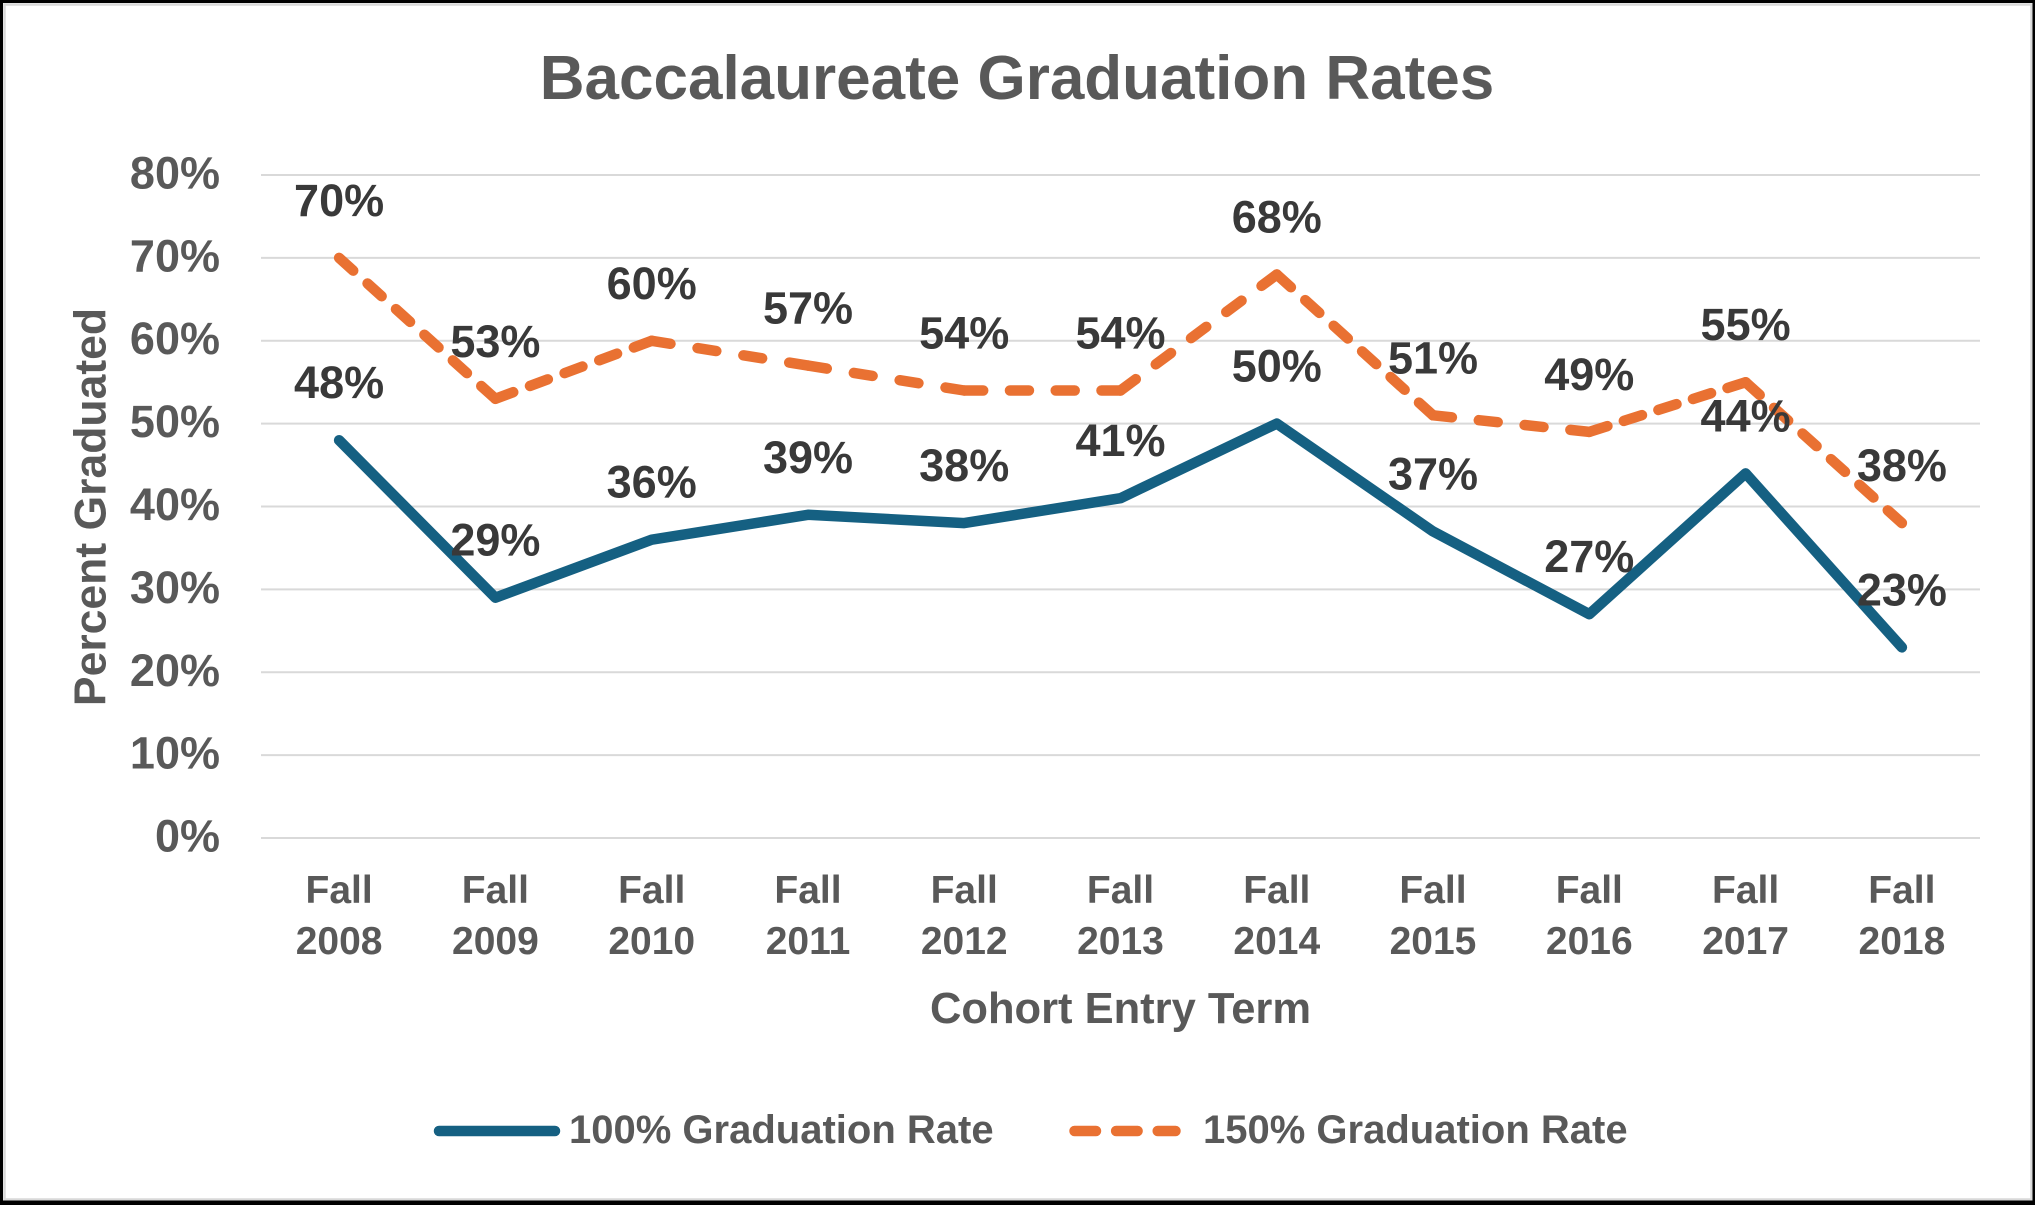 This screenshot has height=1210, width=2035. I want to click on svg-text: Baccalaureate Graduation Rates, so click(1017, 78).